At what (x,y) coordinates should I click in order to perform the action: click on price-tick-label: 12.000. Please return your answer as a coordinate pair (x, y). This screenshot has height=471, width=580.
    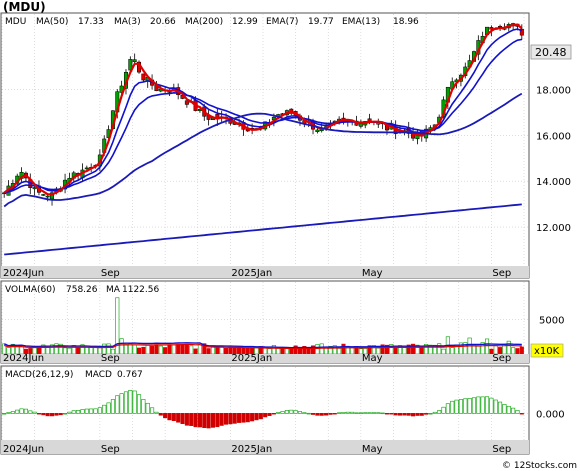
    Looking at the image, I should click on (553, 228).